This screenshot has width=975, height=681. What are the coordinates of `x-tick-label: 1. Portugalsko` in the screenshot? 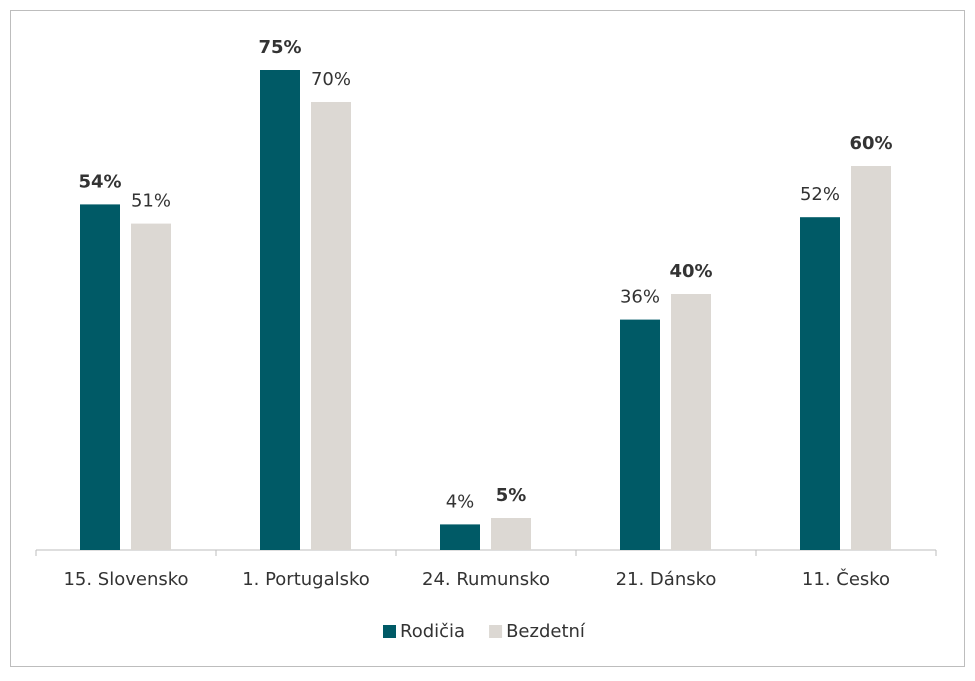 It's located at (306, 579).